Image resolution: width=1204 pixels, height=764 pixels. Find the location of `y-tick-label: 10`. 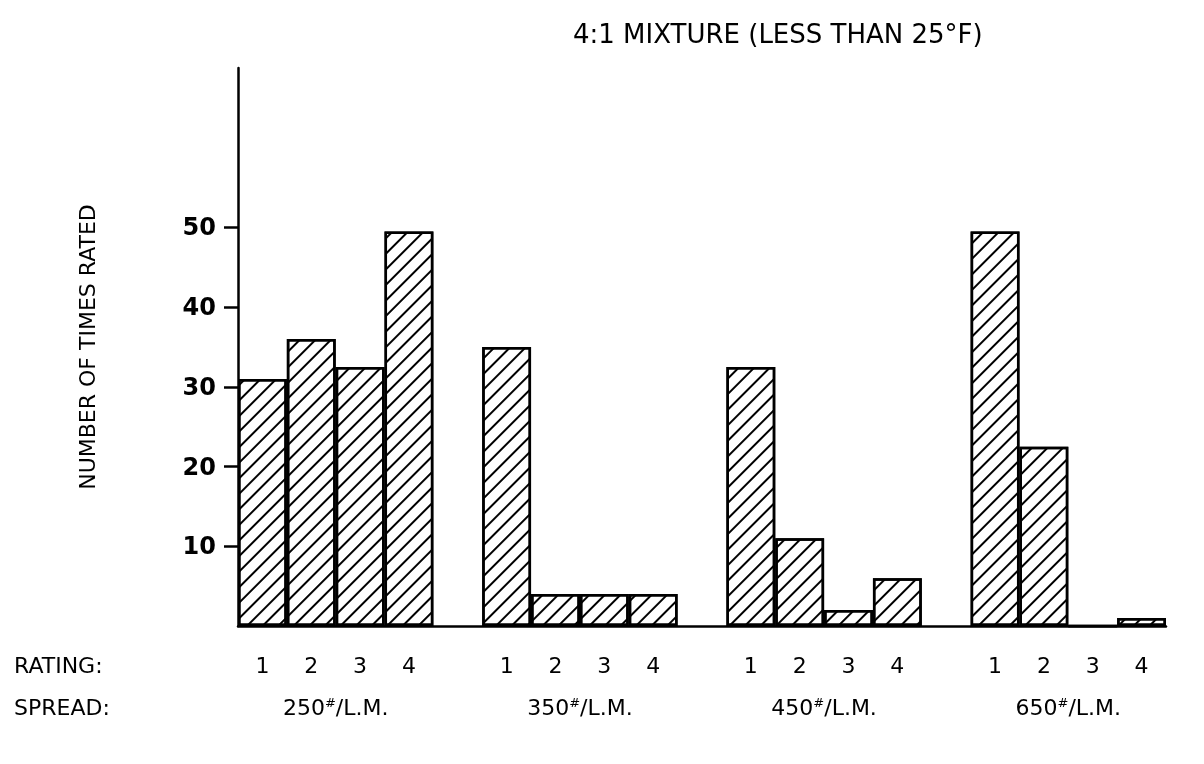

y-tick-label: 10 is located at coordinates (199, 546).